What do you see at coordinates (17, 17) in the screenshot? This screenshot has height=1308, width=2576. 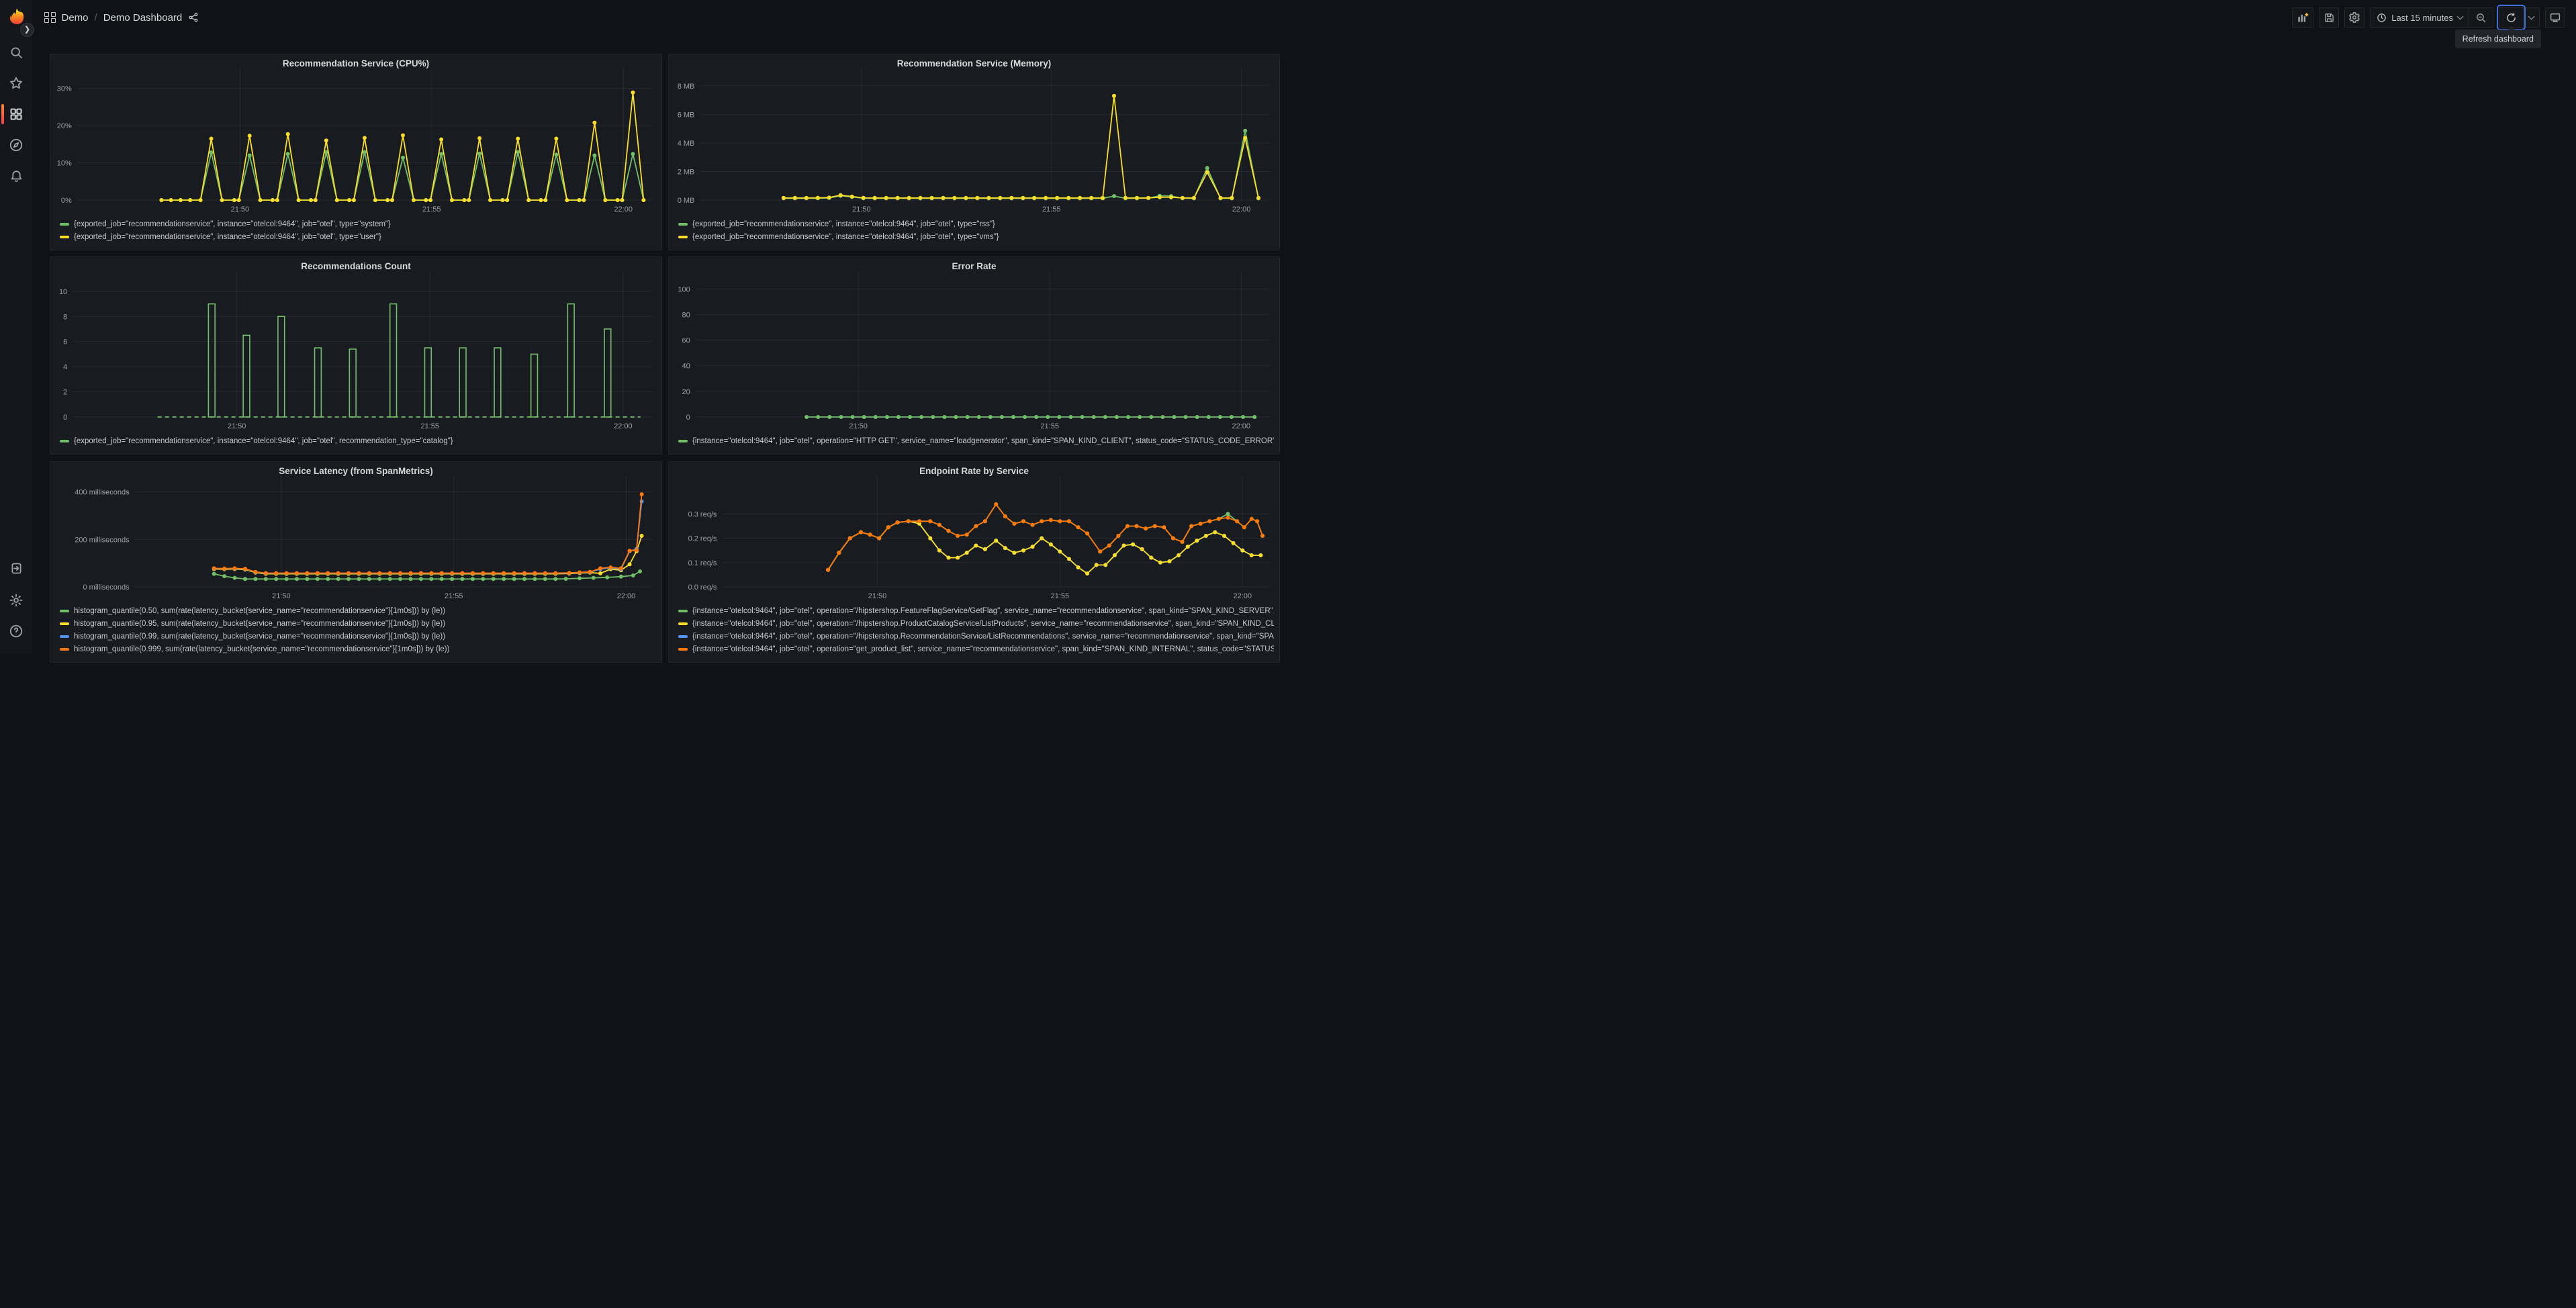 I see `grafana-logo` at bounding box center [17, 17].